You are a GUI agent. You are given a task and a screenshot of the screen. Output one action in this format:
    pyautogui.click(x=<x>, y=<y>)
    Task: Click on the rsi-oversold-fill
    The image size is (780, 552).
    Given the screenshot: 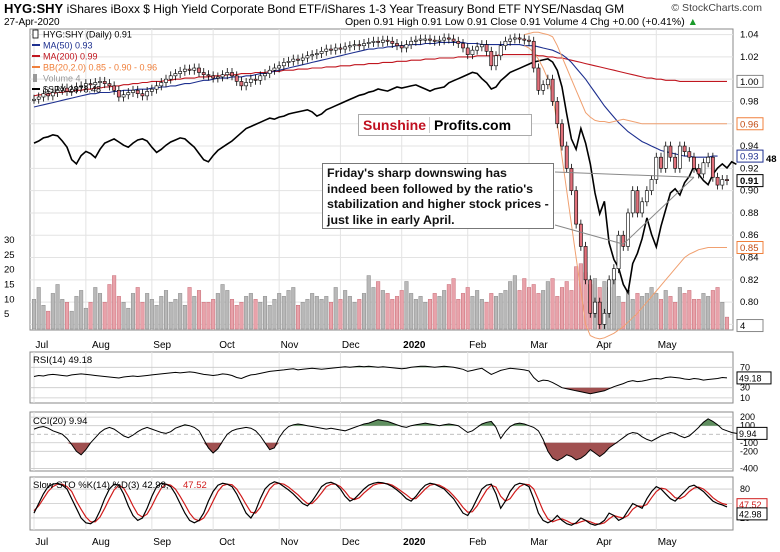 What is the action you would take?
    pyautogui.click(x=380, y=390)
    